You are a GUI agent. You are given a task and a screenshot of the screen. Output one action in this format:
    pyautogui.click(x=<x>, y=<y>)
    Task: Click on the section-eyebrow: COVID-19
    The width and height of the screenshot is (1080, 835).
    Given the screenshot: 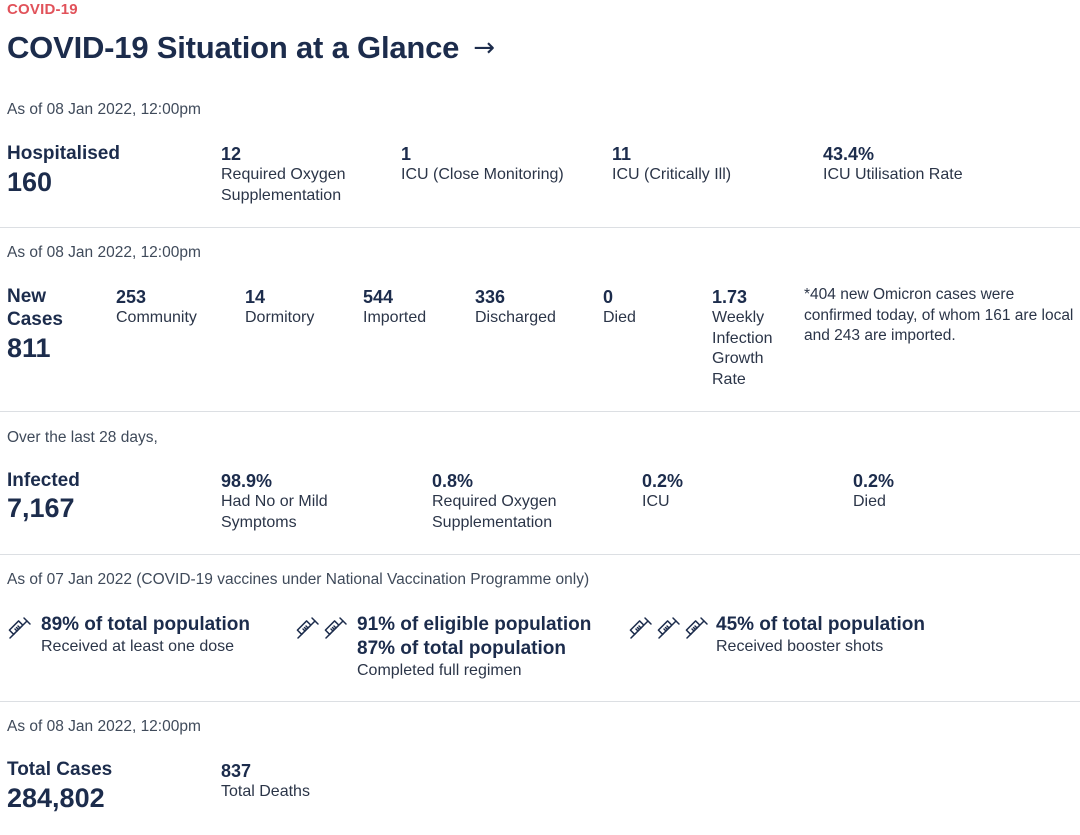 What is the action you would take?
    pyautogui.click(x=42, y=9)
    